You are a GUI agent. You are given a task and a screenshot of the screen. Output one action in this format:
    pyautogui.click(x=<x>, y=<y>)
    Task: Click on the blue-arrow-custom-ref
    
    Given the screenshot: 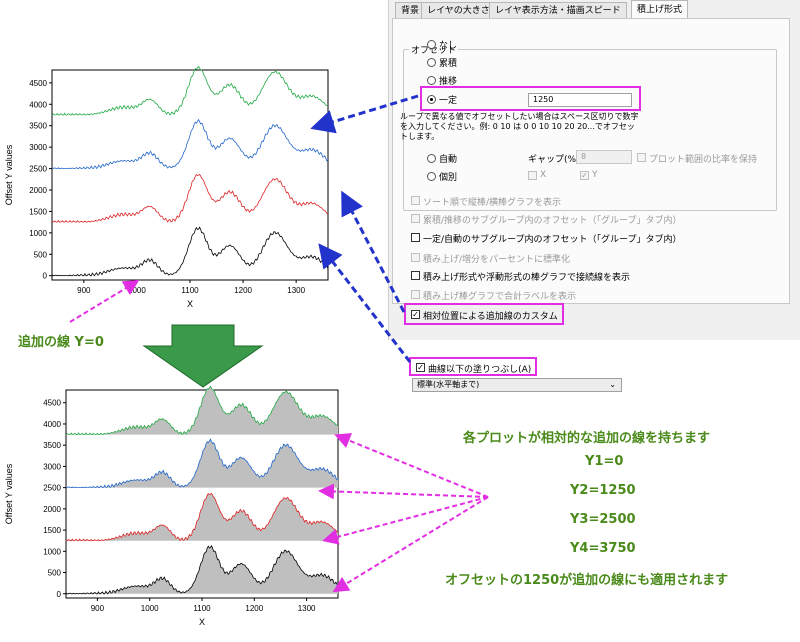 What is the action you would take?
    pyautogui.click(x=373, y=251)
    